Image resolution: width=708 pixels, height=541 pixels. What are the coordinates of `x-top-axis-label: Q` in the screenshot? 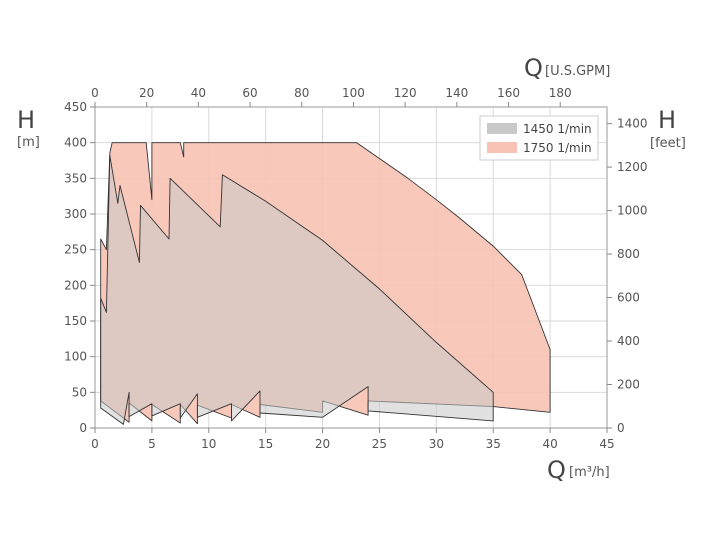 It's located at (533, 68).